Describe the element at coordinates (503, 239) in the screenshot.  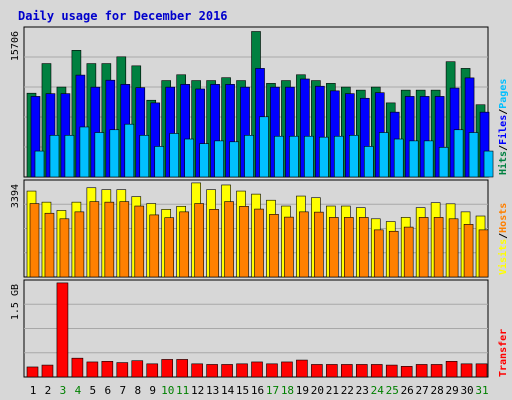
I see `panel-legend: Visits/Hosts` at that location.